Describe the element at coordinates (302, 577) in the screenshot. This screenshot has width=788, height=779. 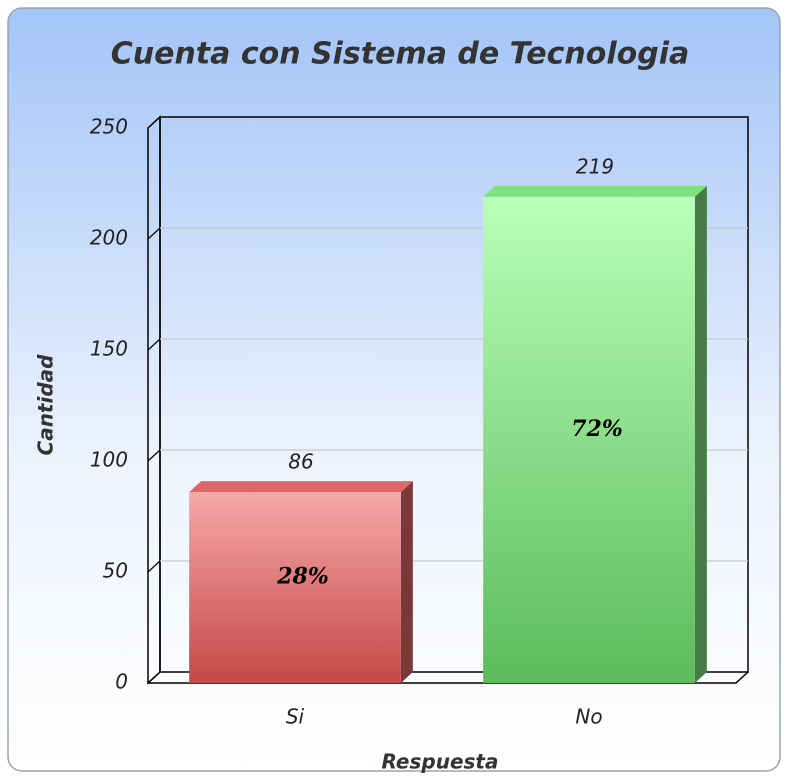
I see `percent-label: 28%` at that location.